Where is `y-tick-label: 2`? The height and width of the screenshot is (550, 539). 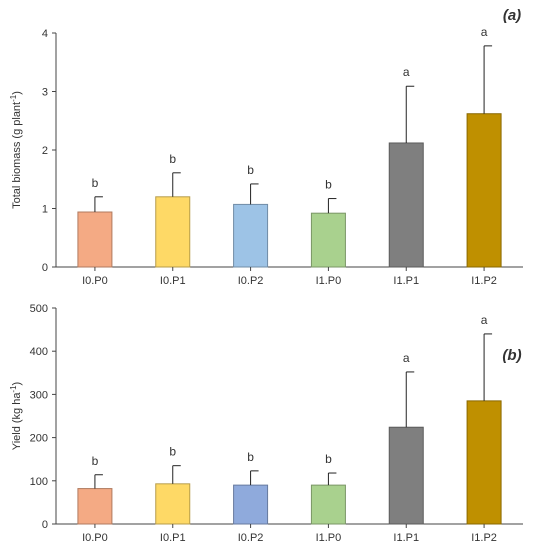 y-tick-label: 2 is located at coordinates (45, 151).